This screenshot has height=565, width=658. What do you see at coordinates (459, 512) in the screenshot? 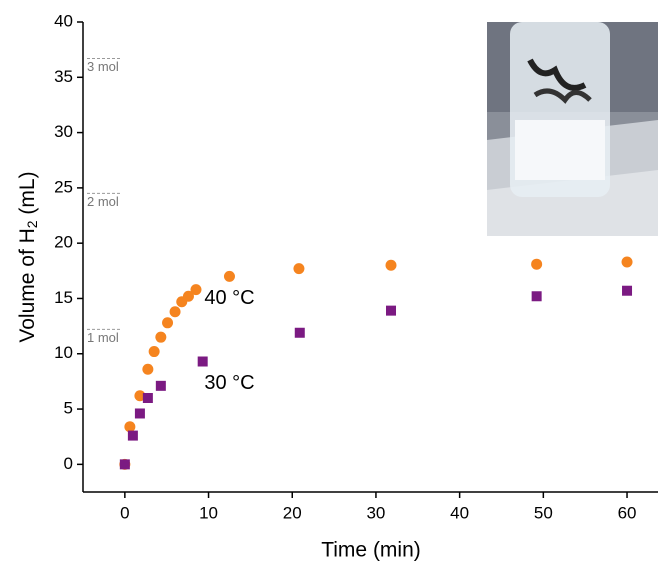
I see `x-tick-label: 40` at bounding box center [459, 512].